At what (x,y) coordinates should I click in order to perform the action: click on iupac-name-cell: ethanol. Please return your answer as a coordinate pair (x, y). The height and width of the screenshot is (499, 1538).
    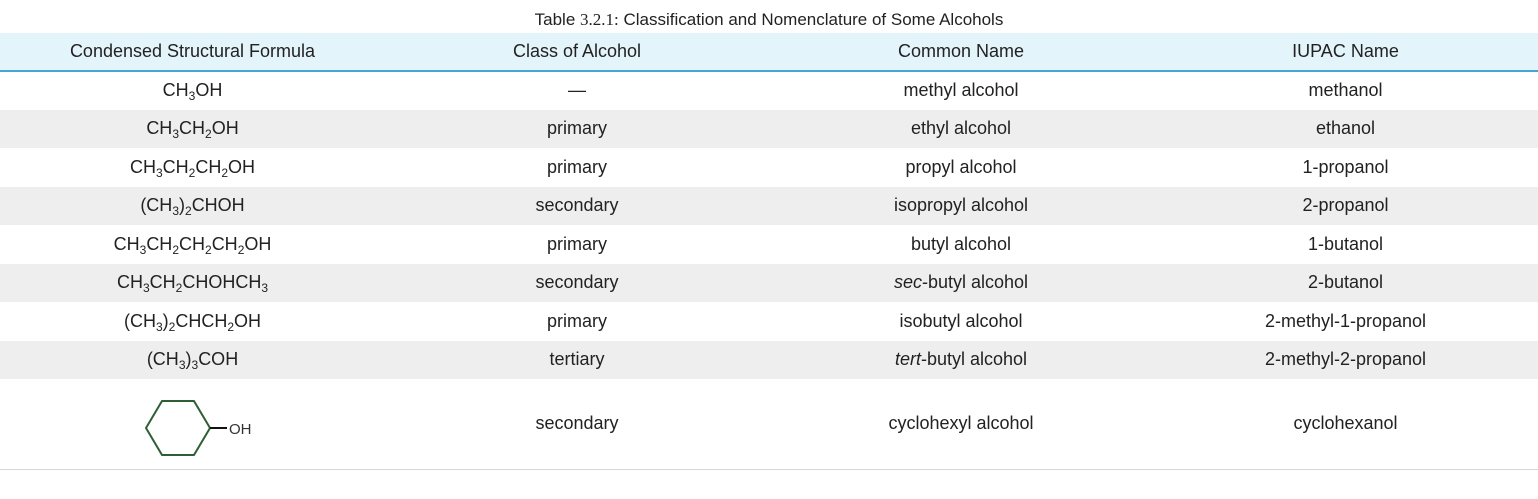
    Looking at the image, I should click on (1345, 128).